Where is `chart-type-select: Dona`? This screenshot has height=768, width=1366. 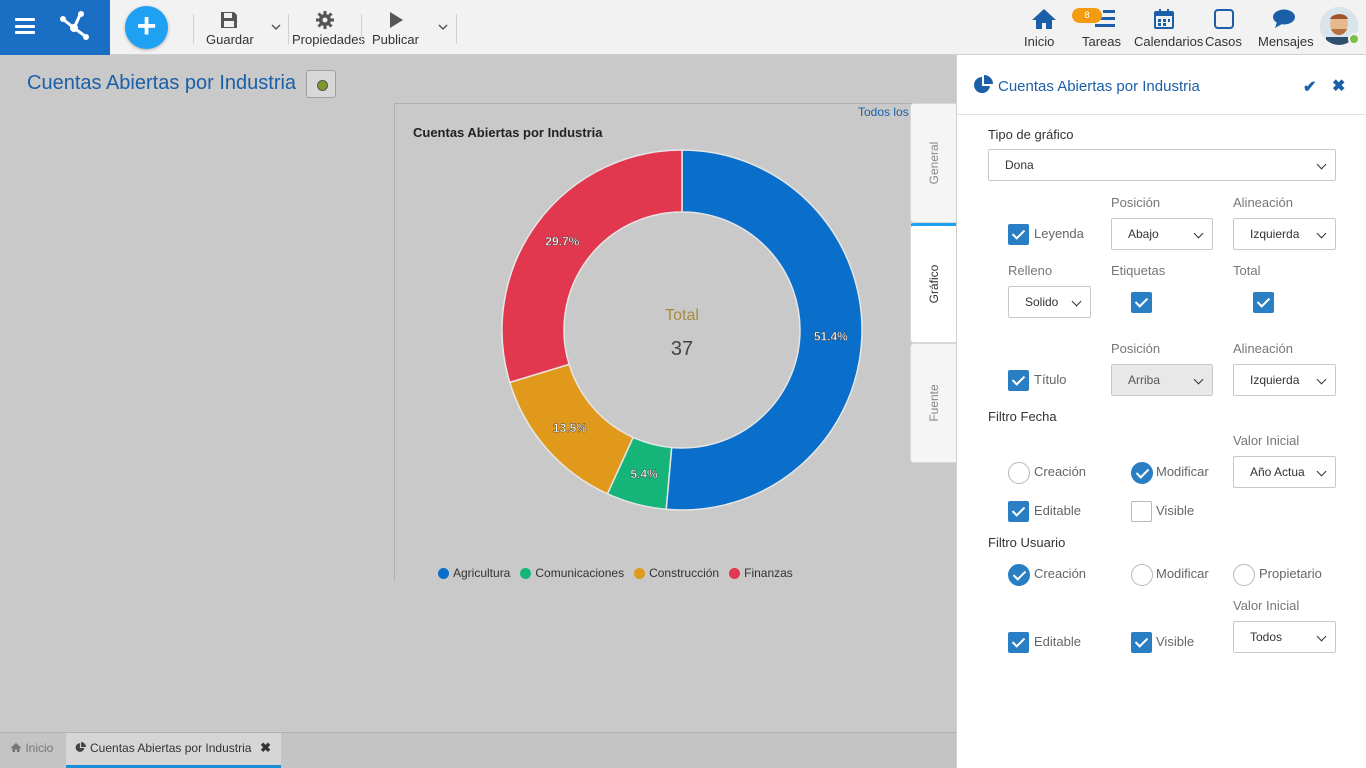 chart-type-select: Dona is located at coordinates (1162, 165).